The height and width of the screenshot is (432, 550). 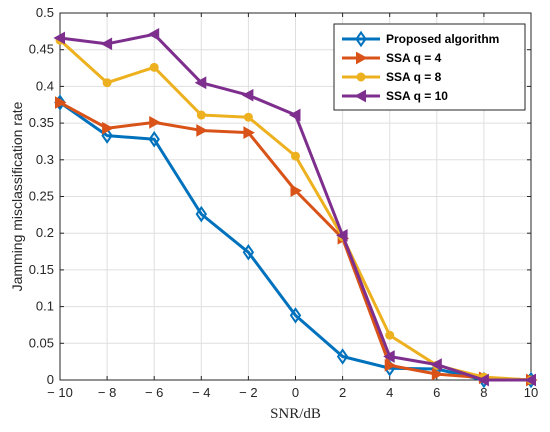 I want to click on legend-entry: Proposed algorithm, so click(x=420, y=39).